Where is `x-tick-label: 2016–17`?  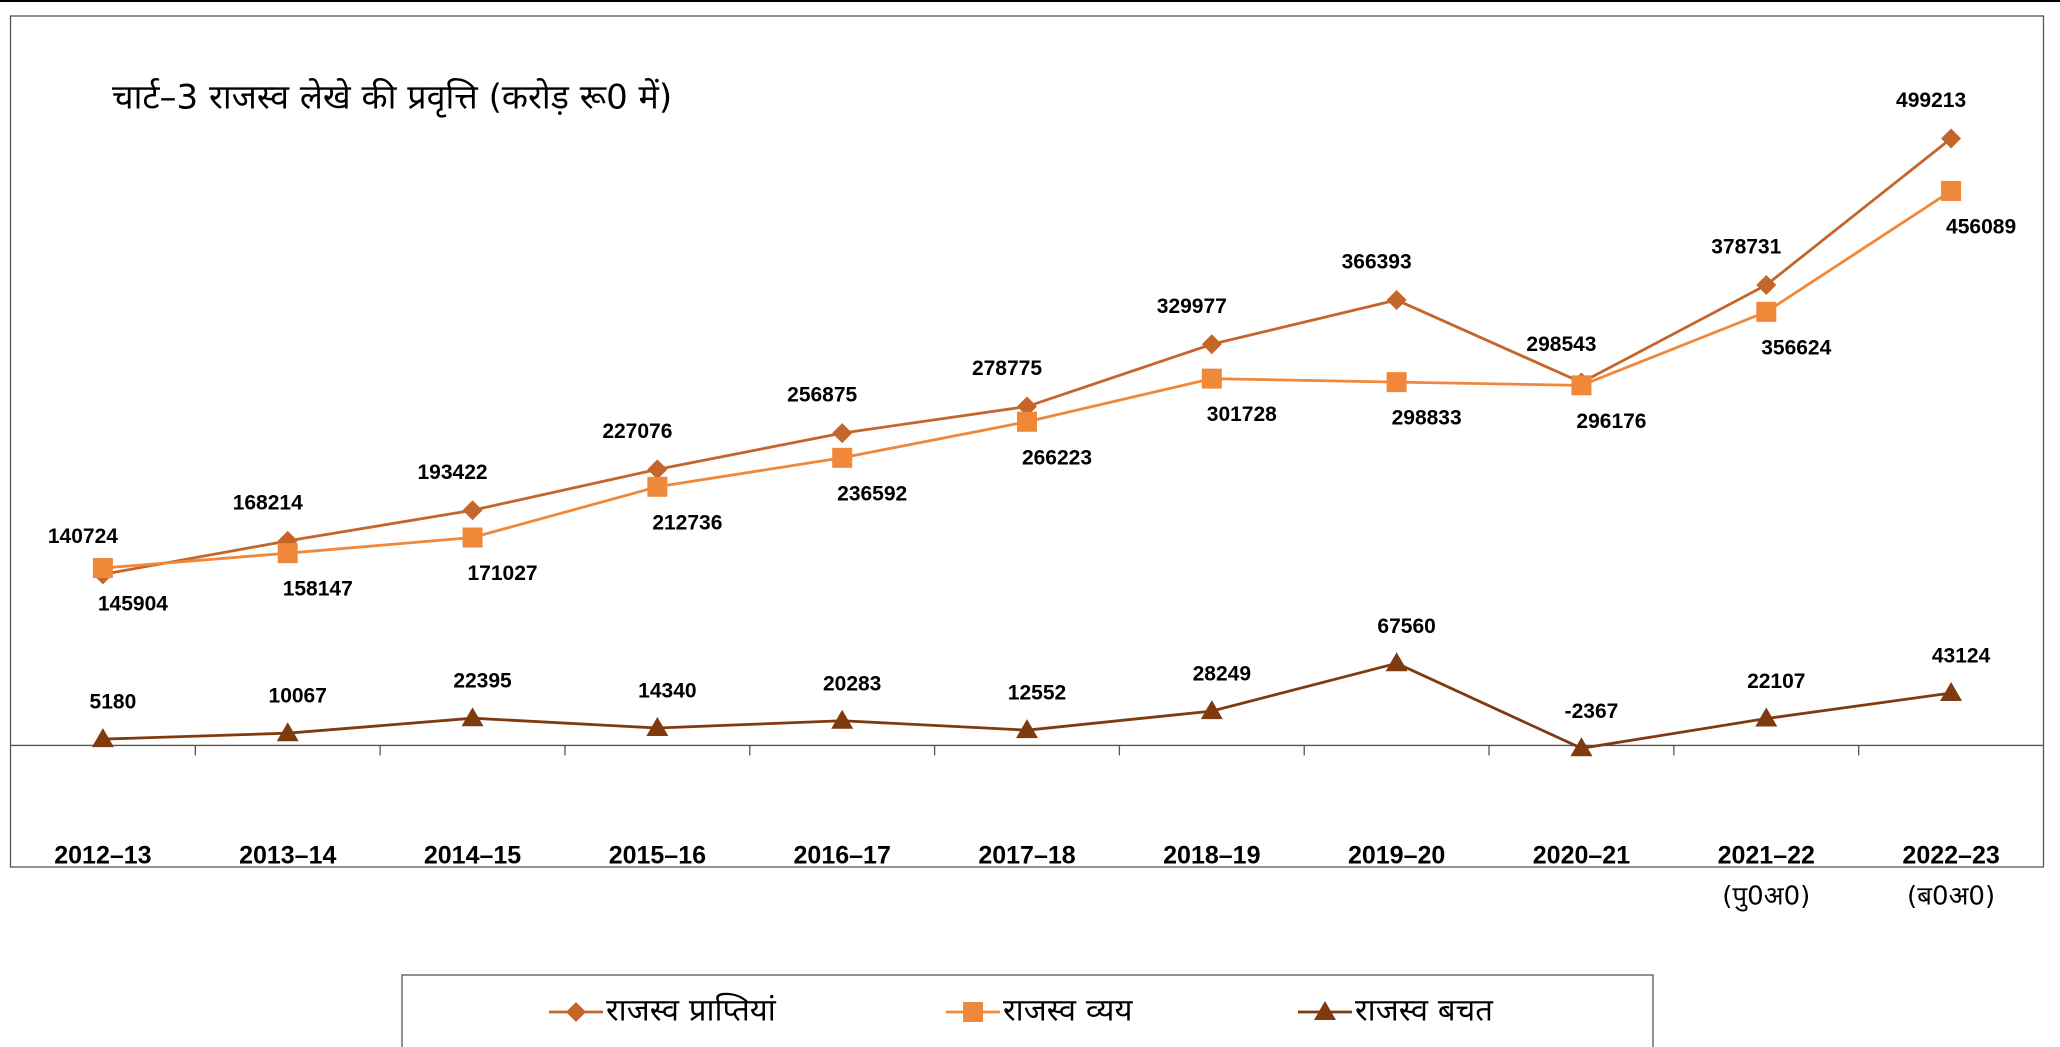
x-tick-label: 2016–17 is located at coordinates (842, 856).